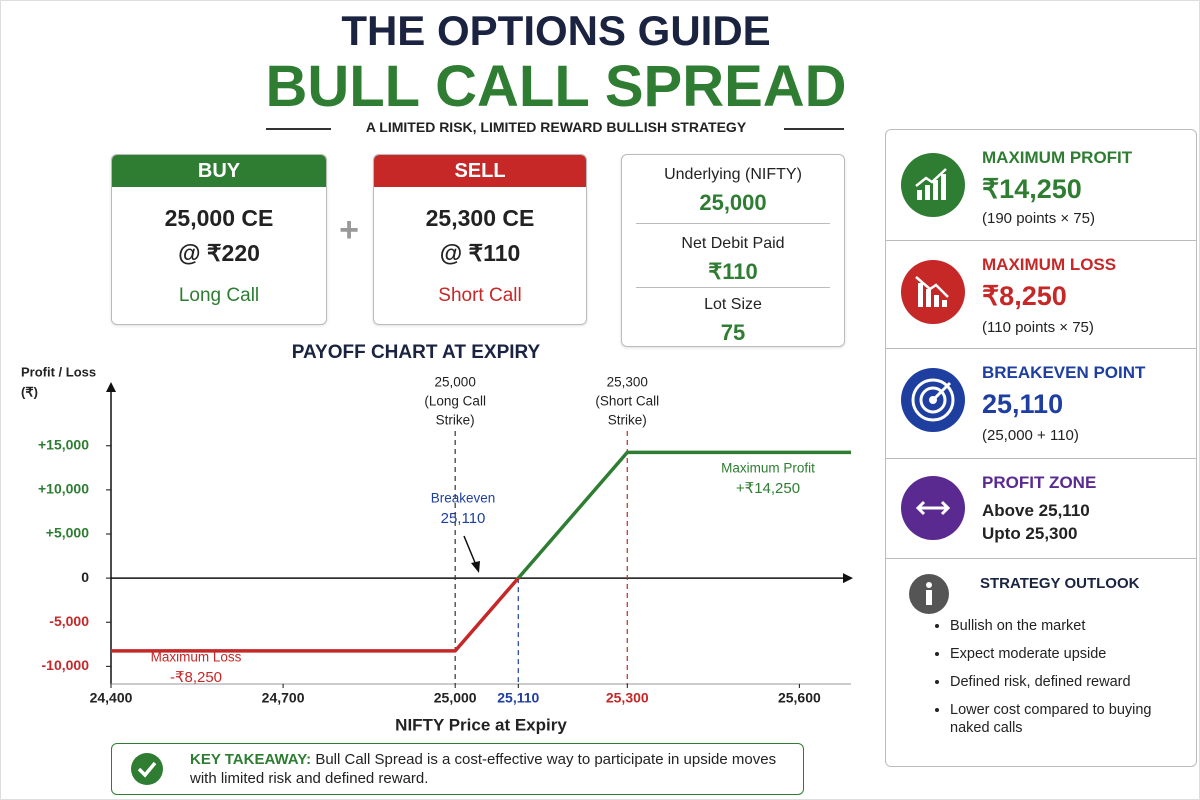  I want to click on breakeven-arrow, so click(470, 550).